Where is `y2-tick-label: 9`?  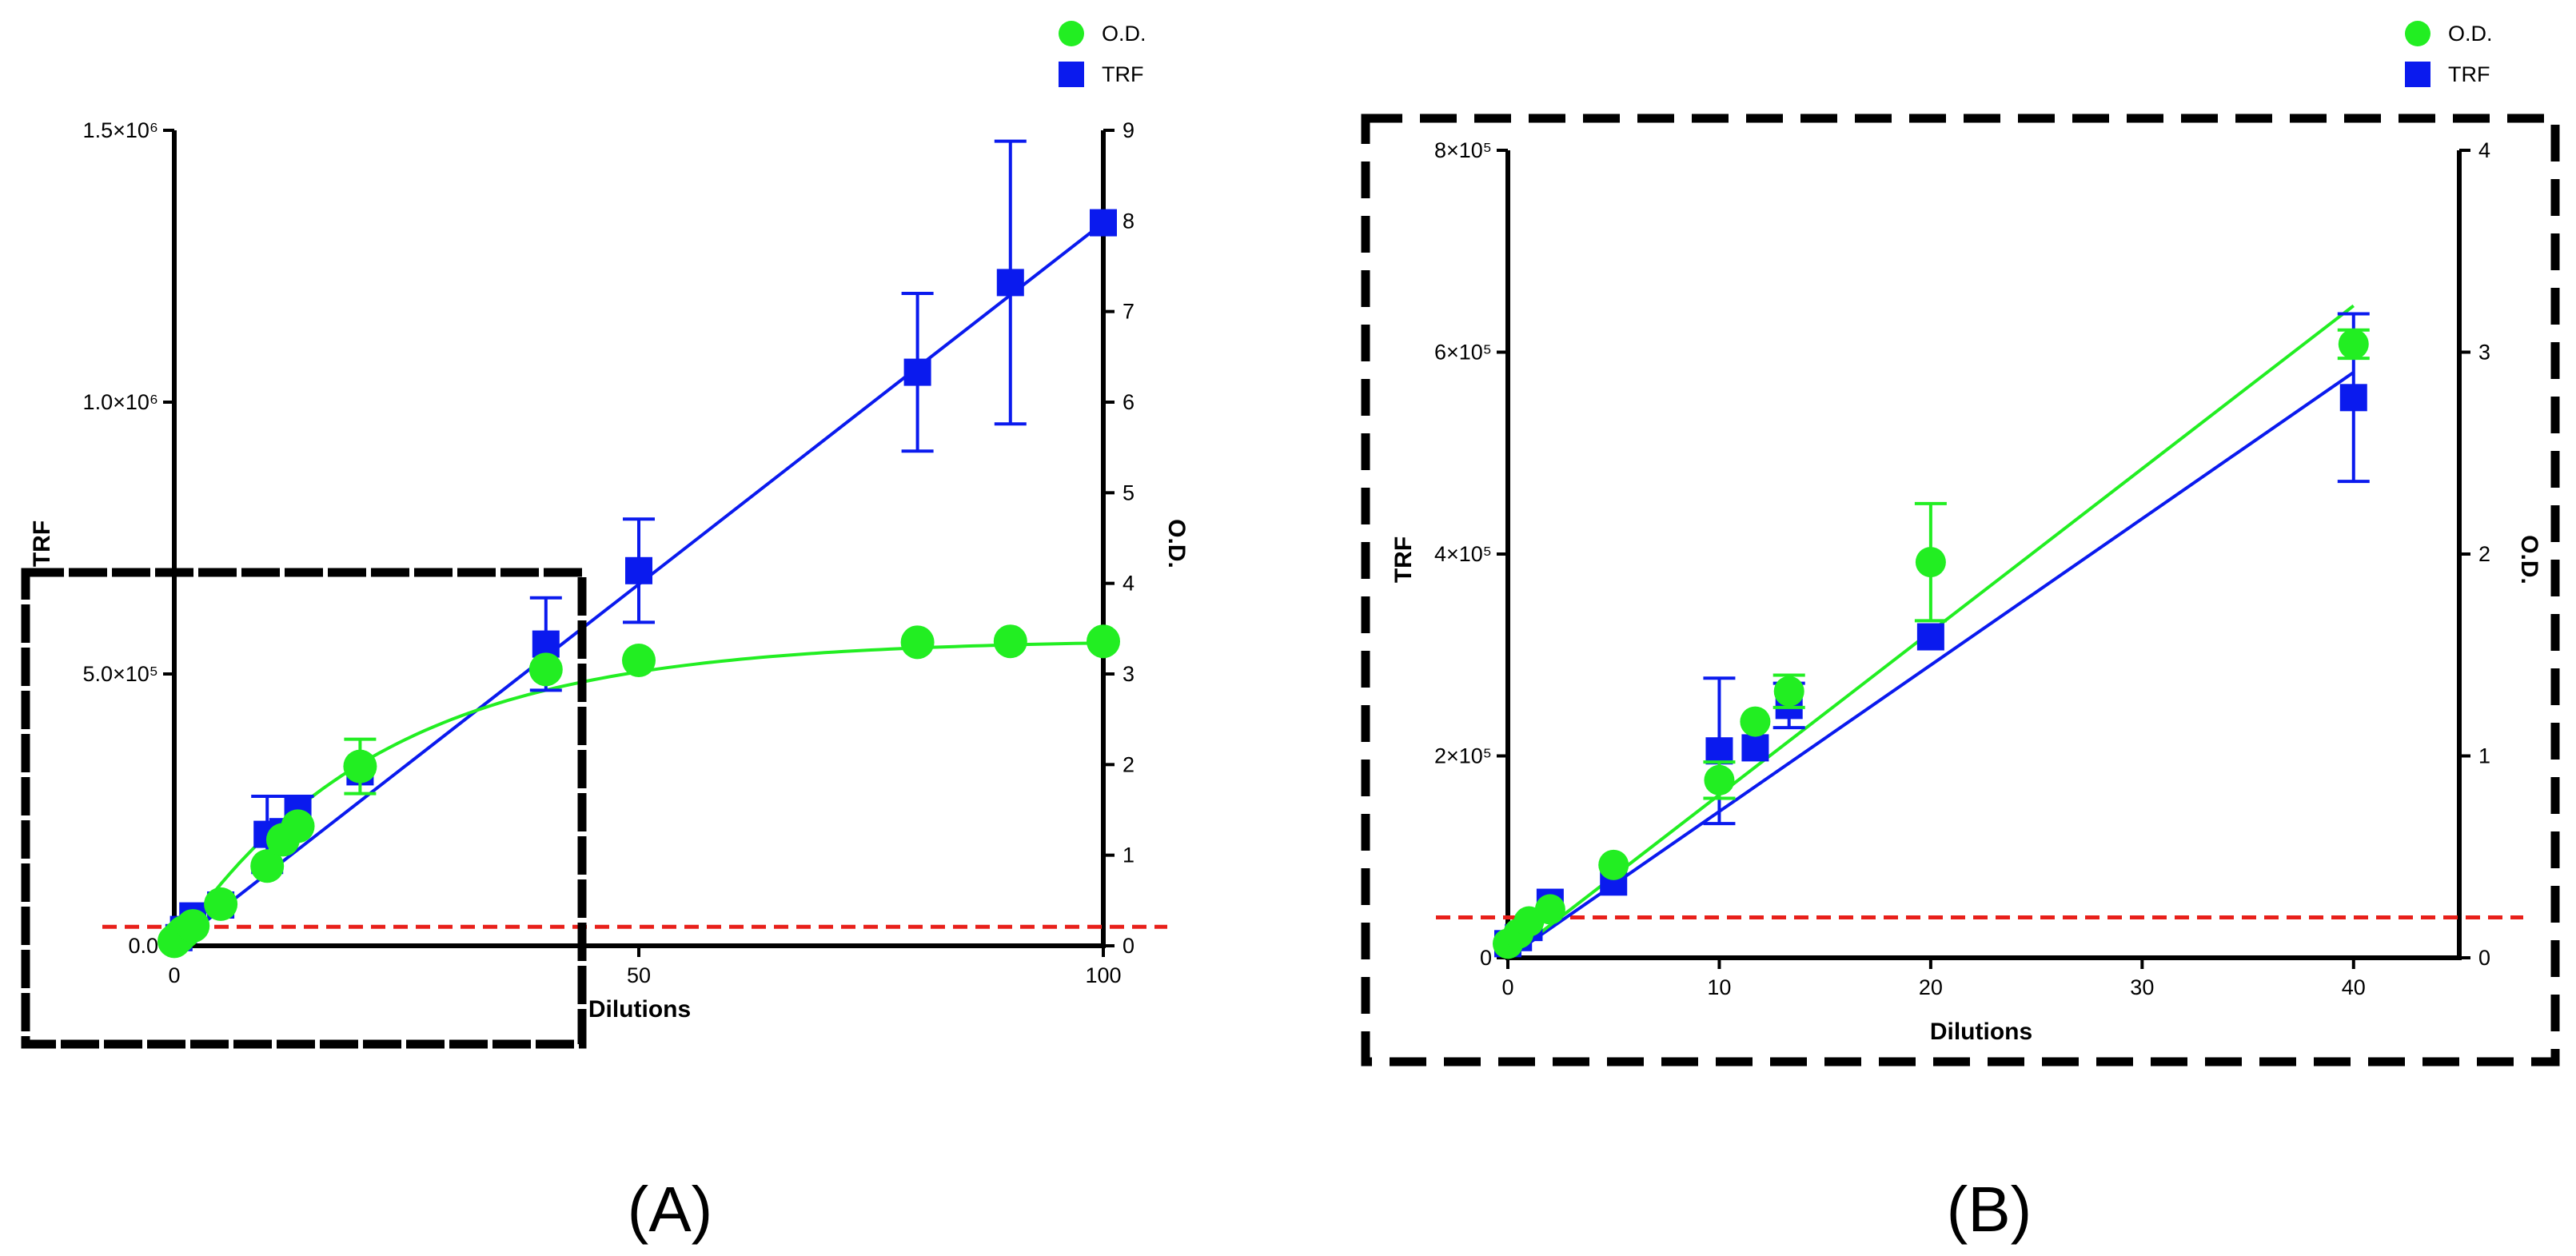 y2-tick-label: 9 is located at coordinates (1129, 130).